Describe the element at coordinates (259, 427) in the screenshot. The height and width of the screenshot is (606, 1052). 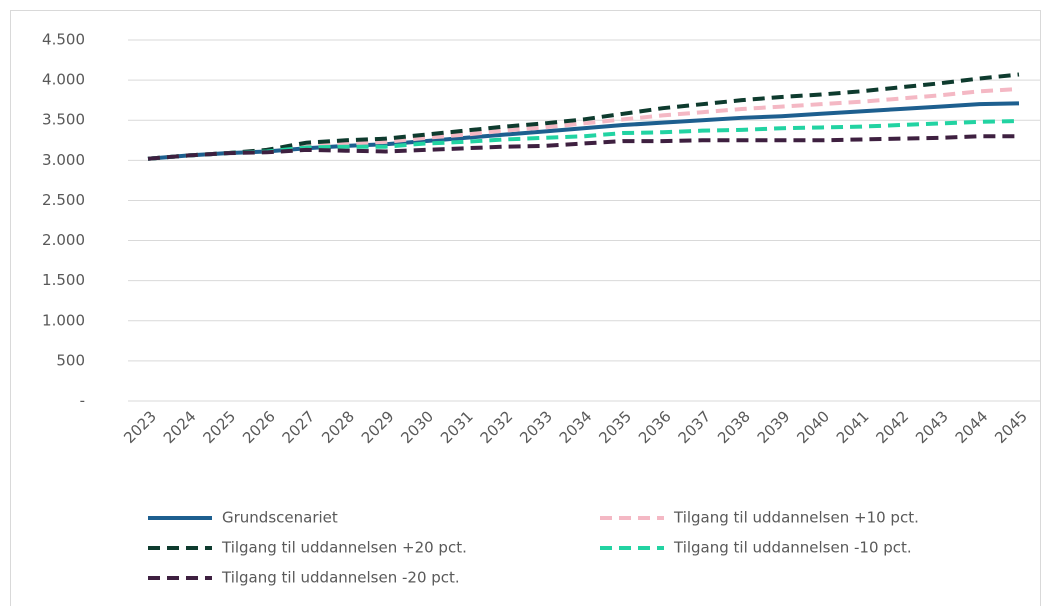
I see `x-tick-label: 2026` at that location.